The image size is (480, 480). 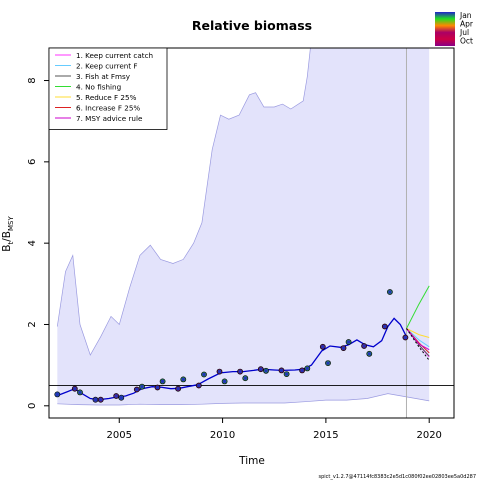 What do you see at coordinates (445, 29) in the screenshot?
I see `season-gradient-bar` at bounding box center [445, 29].